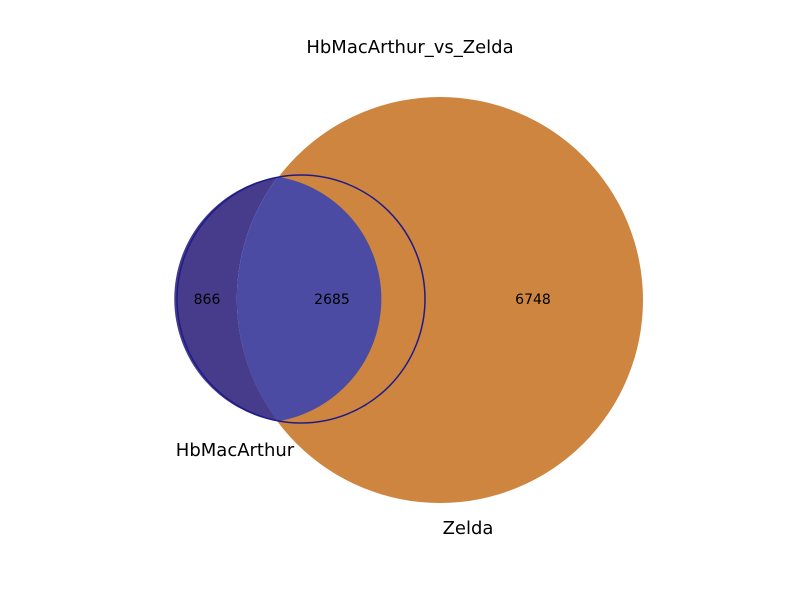  What do you see at coordinates (533, 300) in the screenshot?
I see `count-only-zelda: 6748` at bounding box center [533, 300].